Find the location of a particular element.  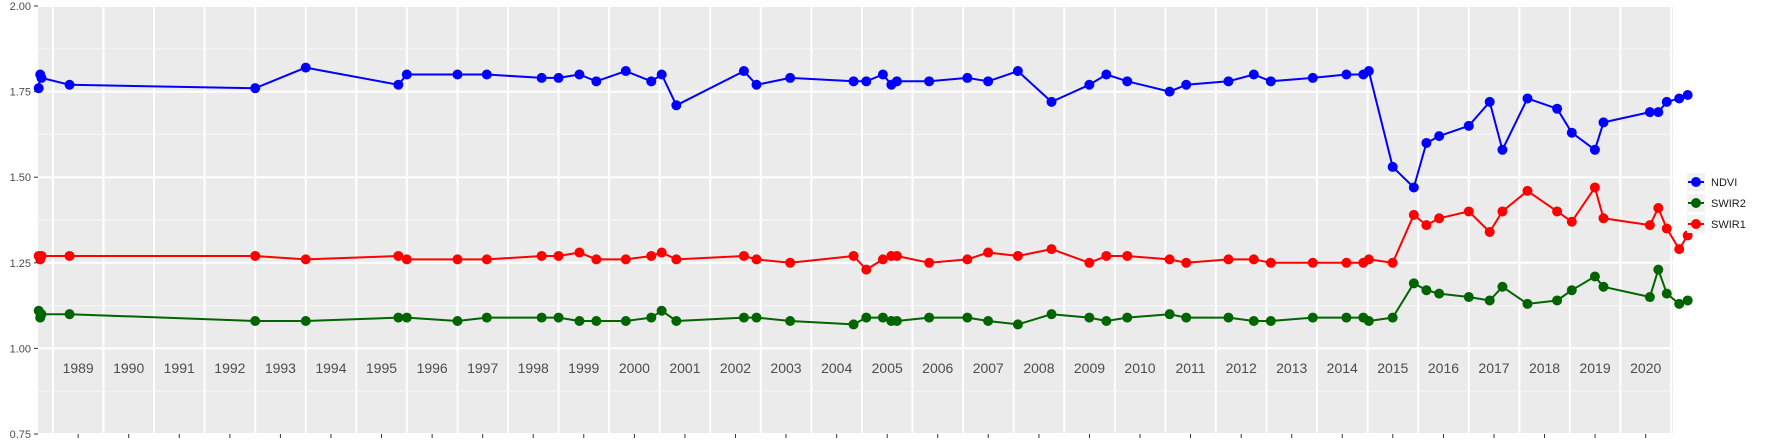

x-tick-label: 2008 is located at coordinates (1038, 368).